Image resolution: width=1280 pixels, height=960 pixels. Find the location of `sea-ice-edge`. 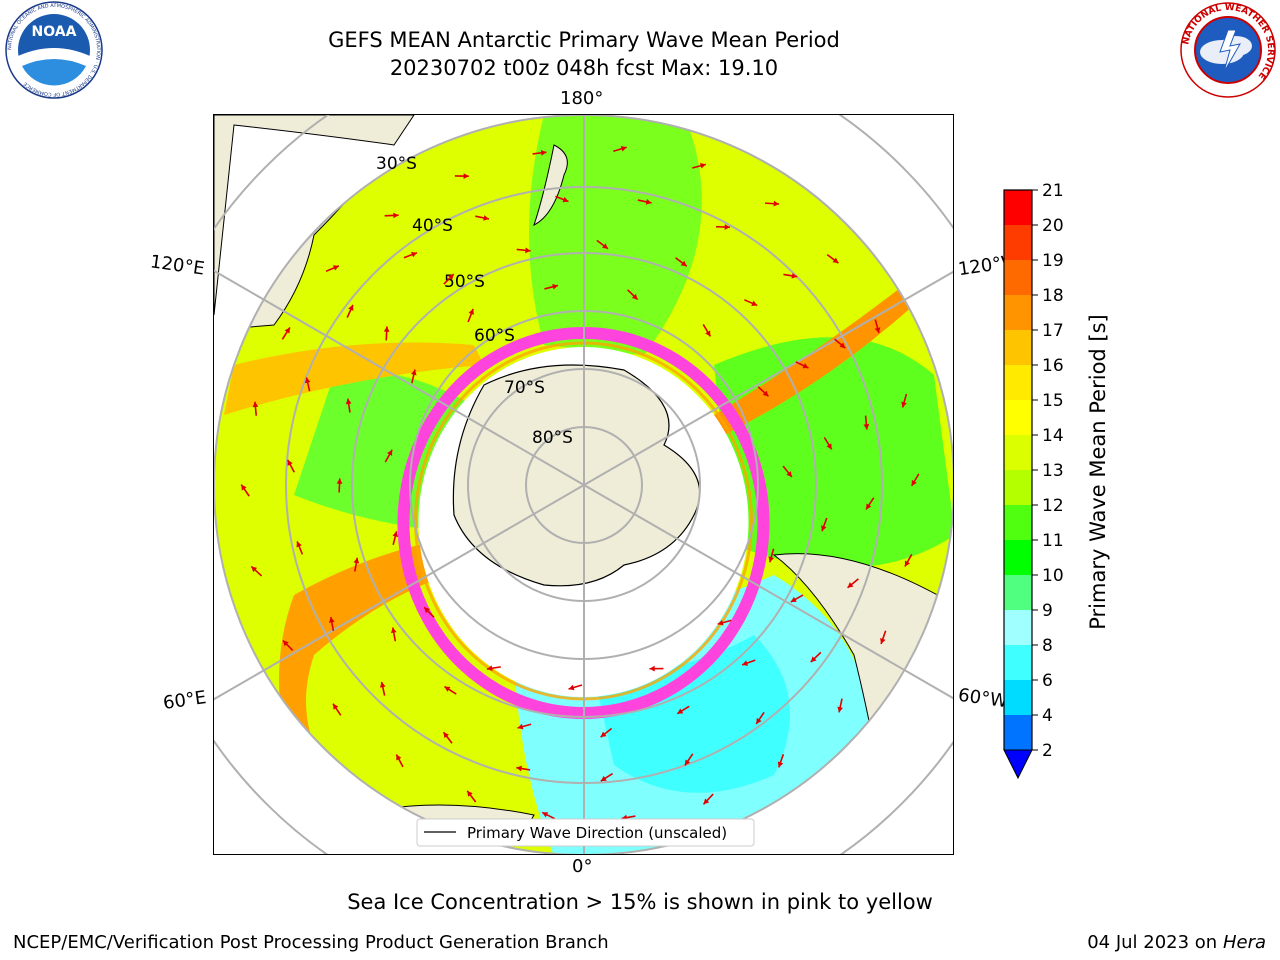

sea-ice-edge is located at coordinates (583, 523).